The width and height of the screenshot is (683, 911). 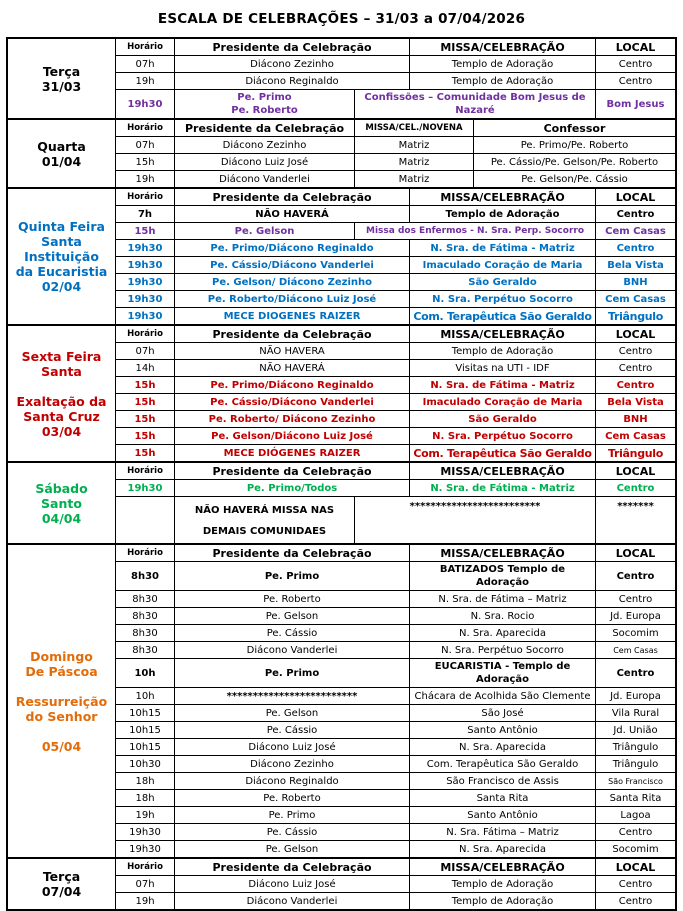 I want to click on cell-local: Cem Casas, so click(x=635, y=650).